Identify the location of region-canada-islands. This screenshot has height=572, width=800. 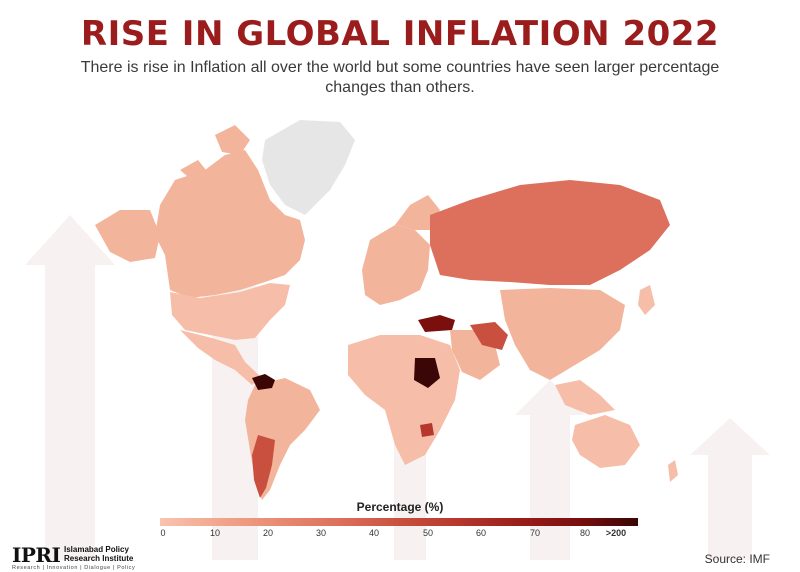
(215, 154).